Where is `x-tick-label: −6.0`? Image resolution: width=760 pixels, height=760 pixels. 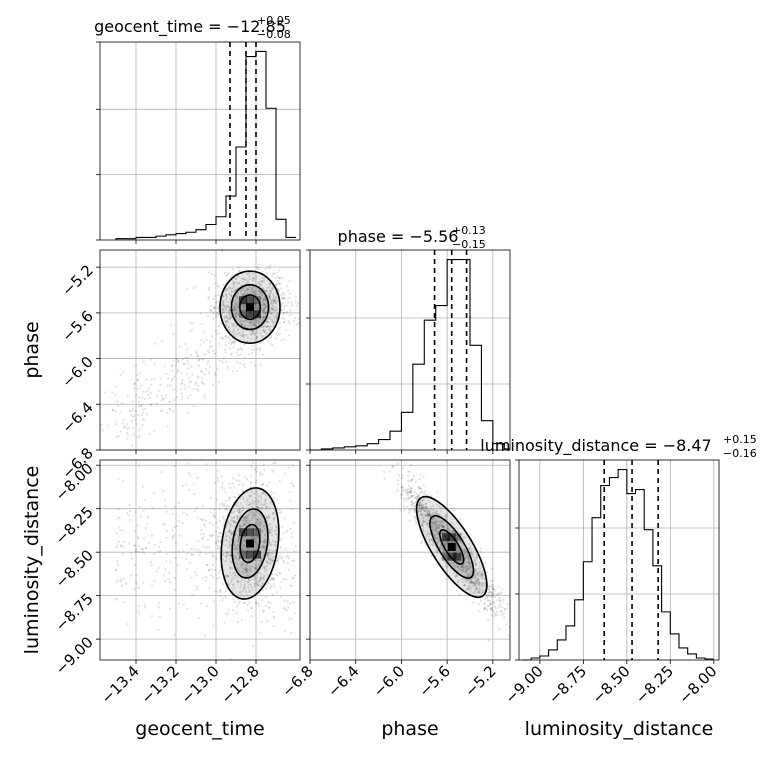 x-tick-label: −6.0 is located at coordinates (389, 681).